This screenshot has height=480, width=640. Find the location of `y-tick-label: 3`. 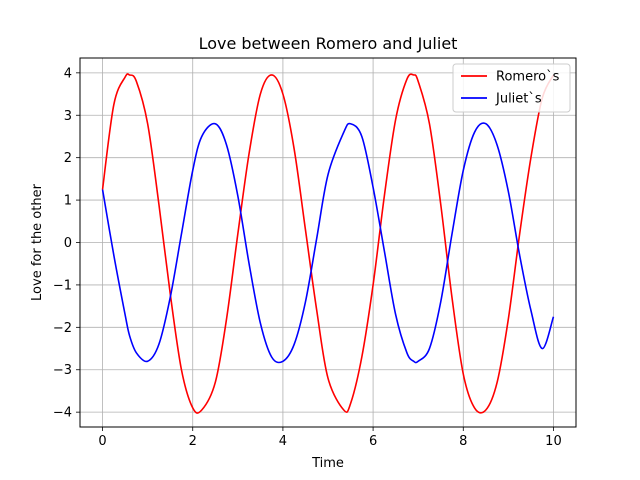

y-tick-label: 3 is located at coordinates (68, 116).